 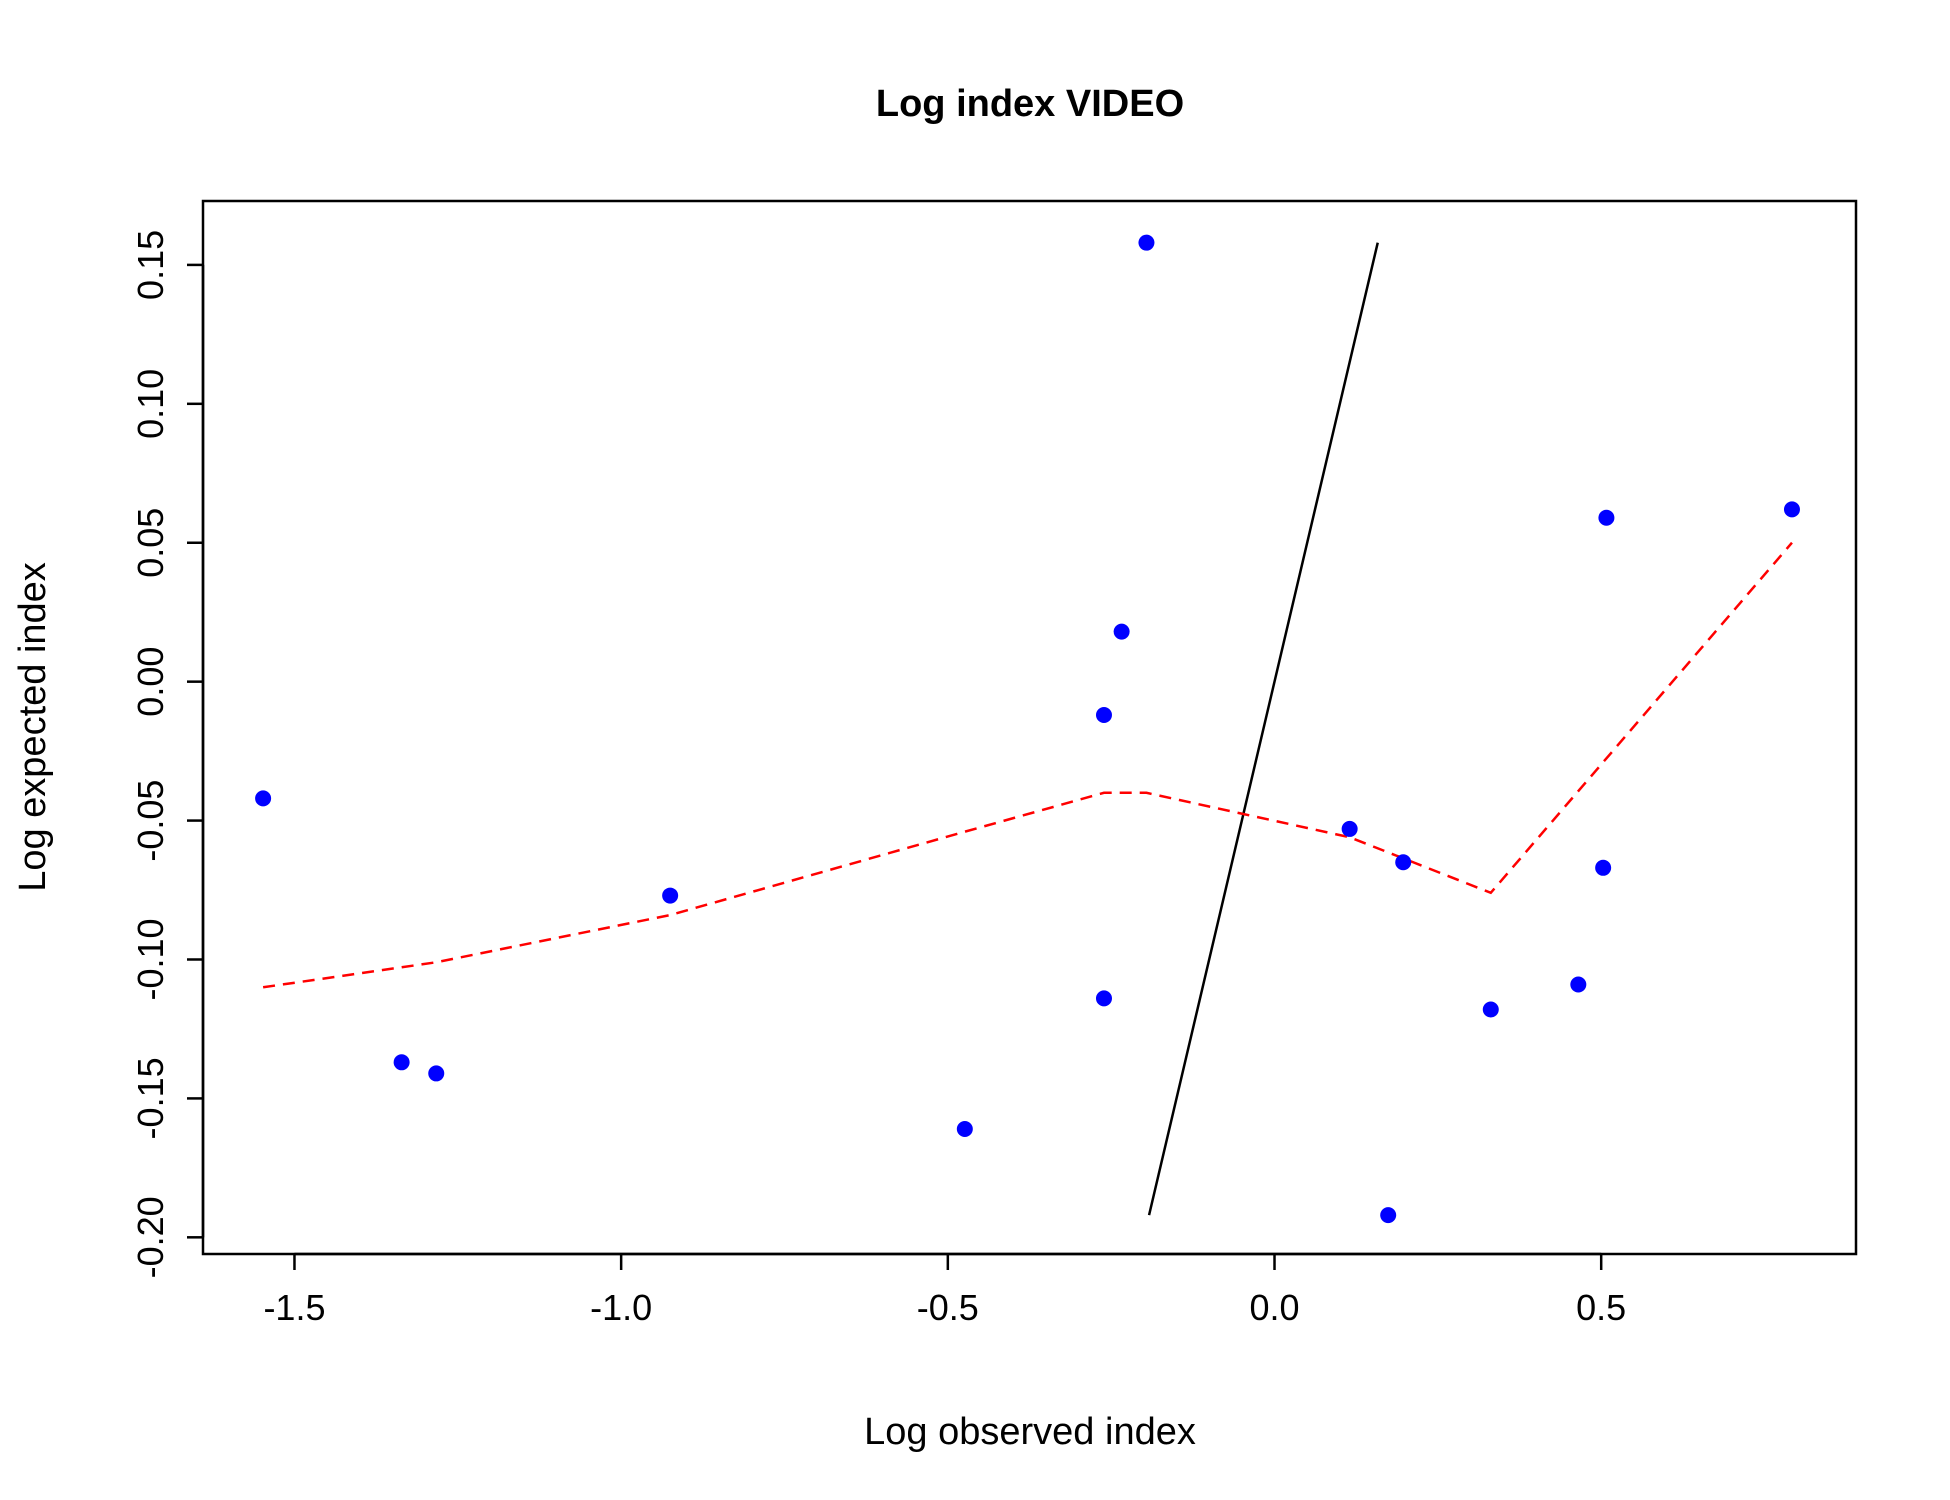 I want to click on y-tick-label: 0.05, so click(x=150, y=543).